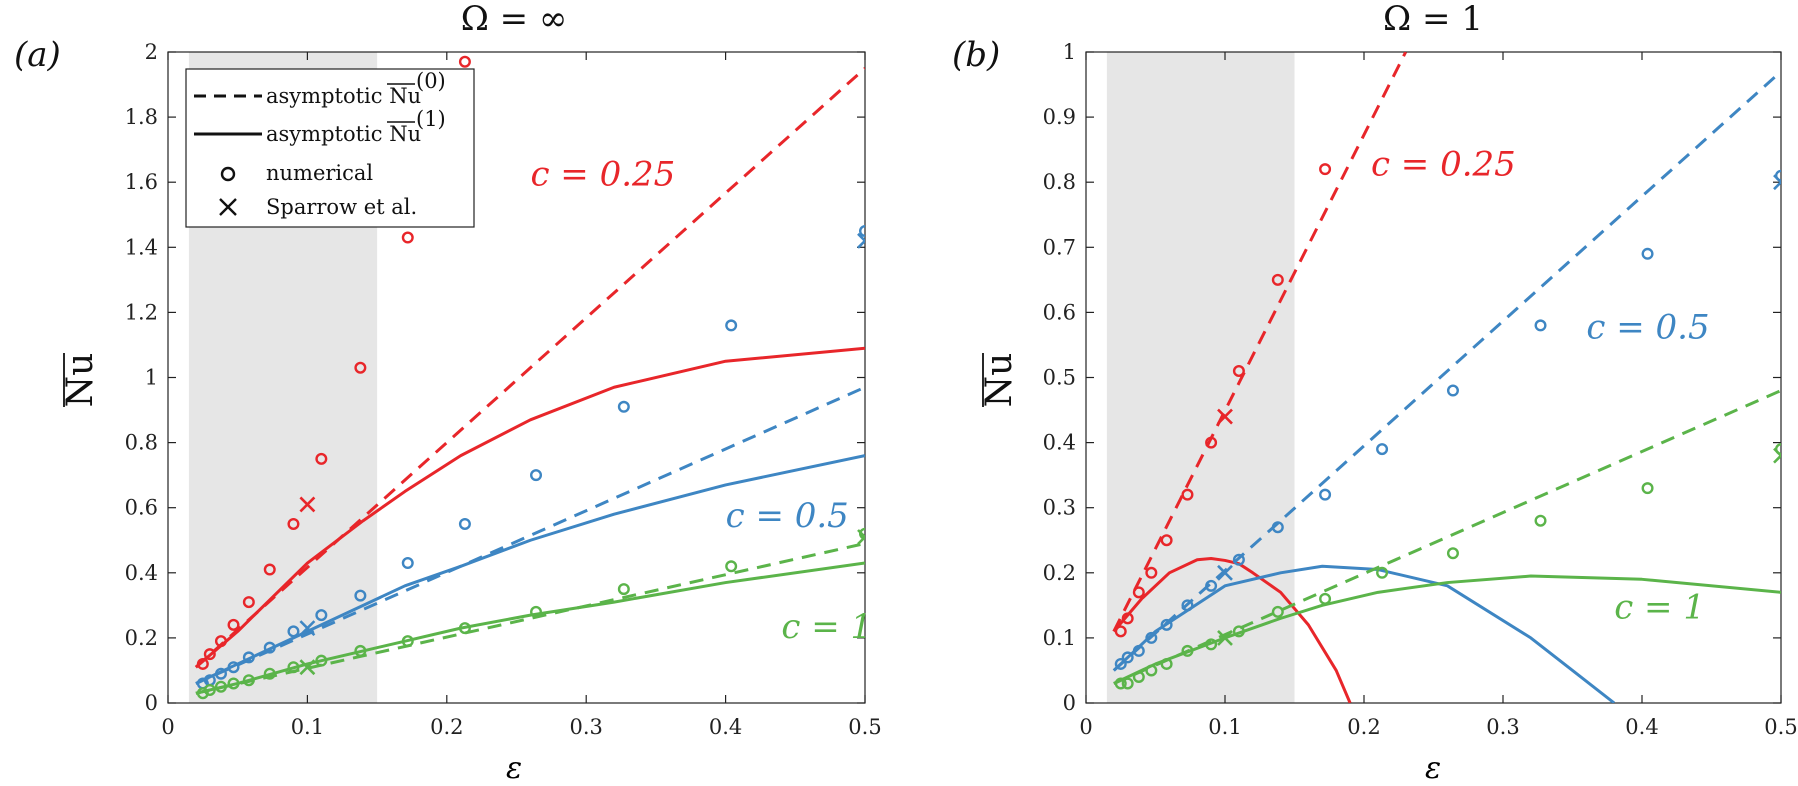 Image resolution: width=1798 pixels, height=786 pixels. I want to click on y-tick-label: 0, so click(151, 703).